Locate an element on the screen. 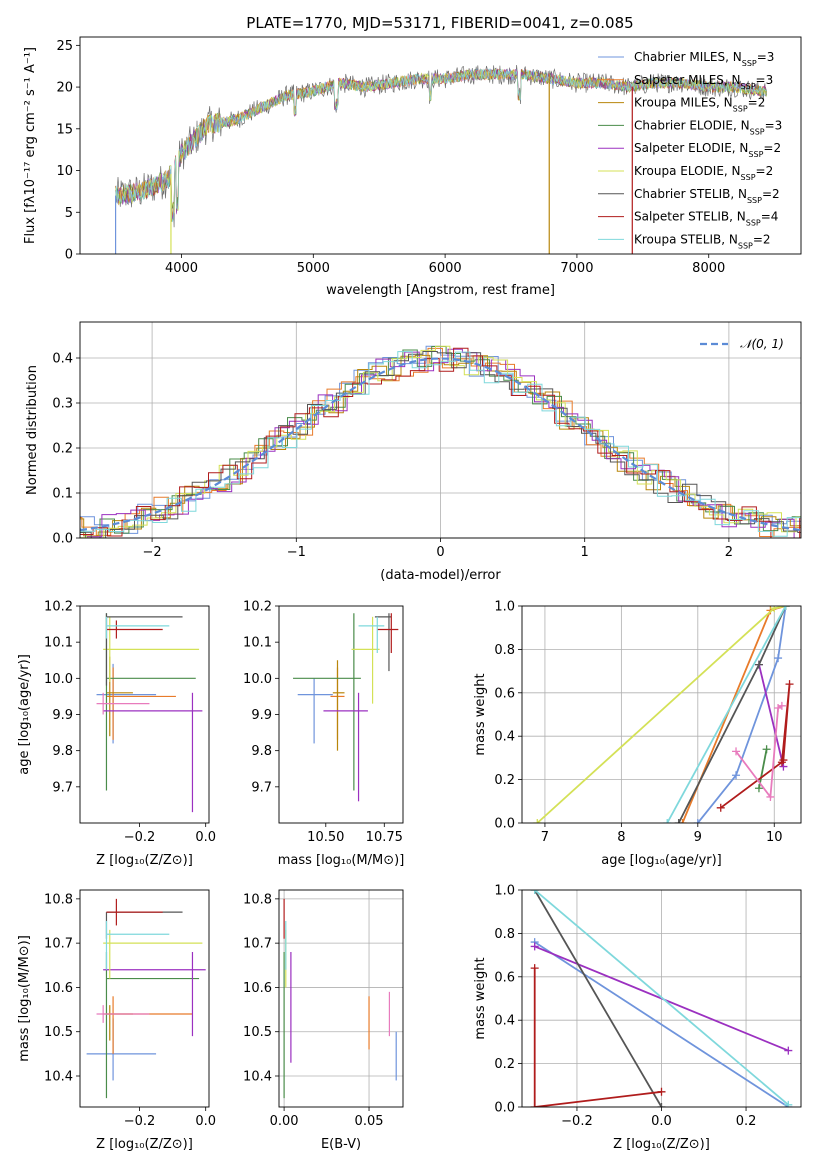 This screenshot has height=1170, width=819. x-axis-label: (data-model)/error is located at coordinates (440, 575).